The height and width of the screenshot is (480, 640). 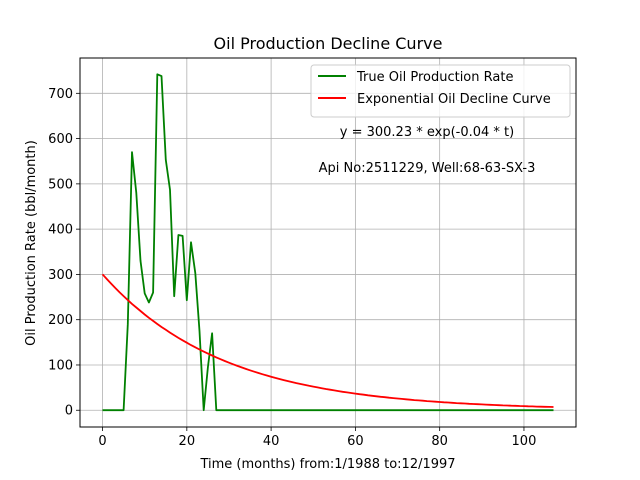 I want to click on y-axis-label: Oil Production Rate (bbl/month), so click(x=31, y=243).